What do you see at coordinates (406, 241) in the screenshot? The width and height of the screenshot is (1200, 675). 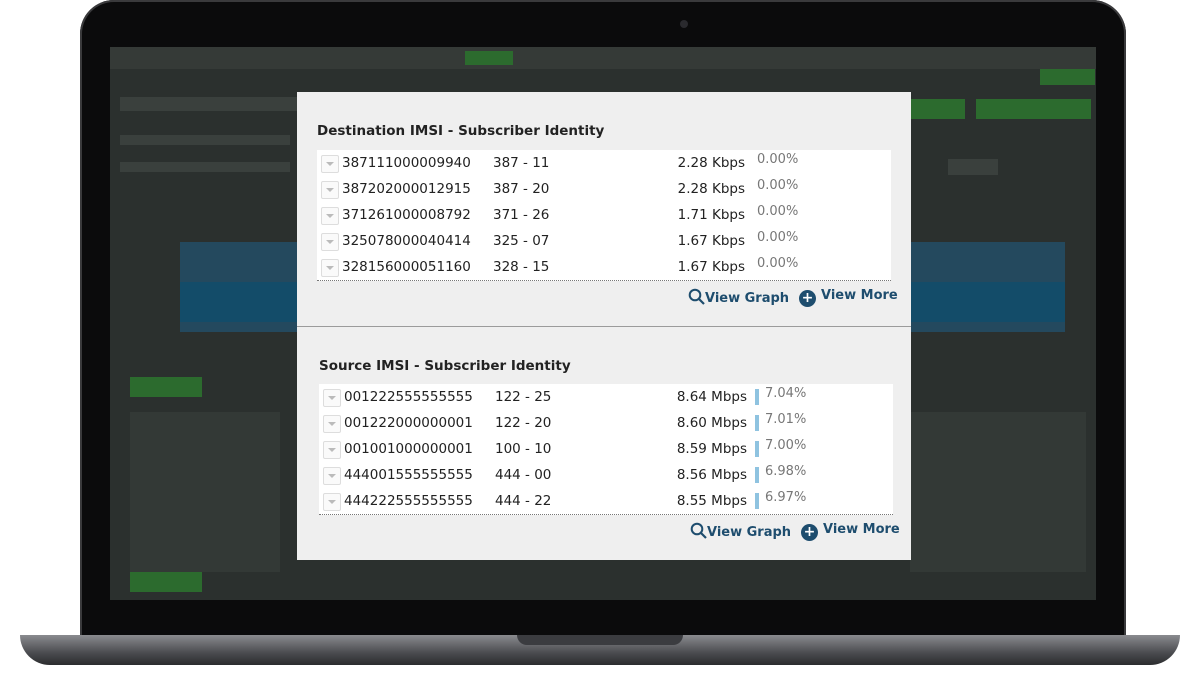 I see `imsi-value: 325078000040414` at bounding box center [406, 241].